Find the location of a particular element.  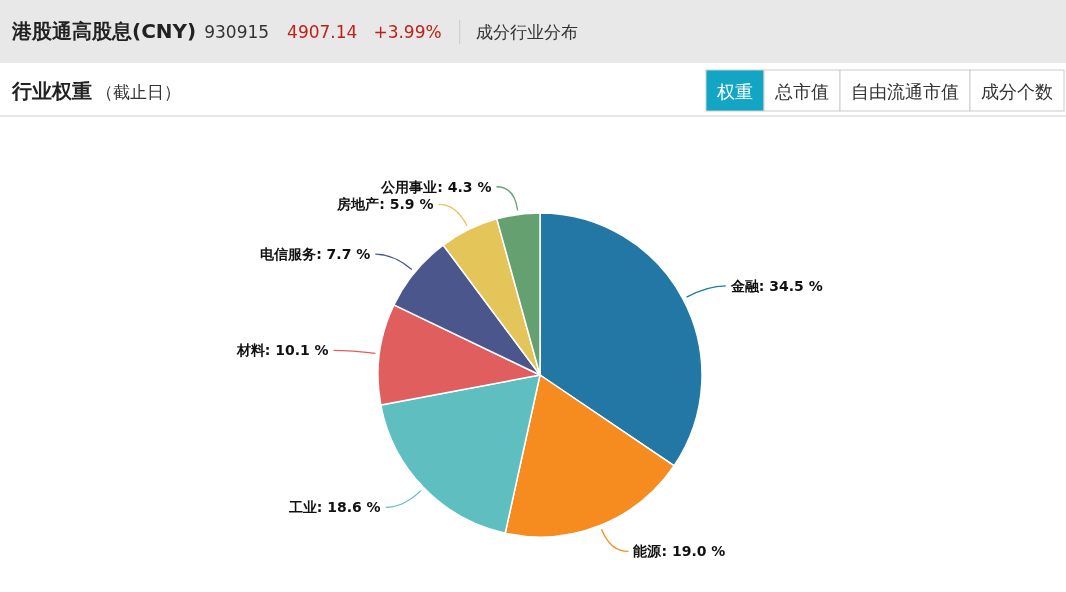

text: 行业权重 is located at coordinates (51, 91).